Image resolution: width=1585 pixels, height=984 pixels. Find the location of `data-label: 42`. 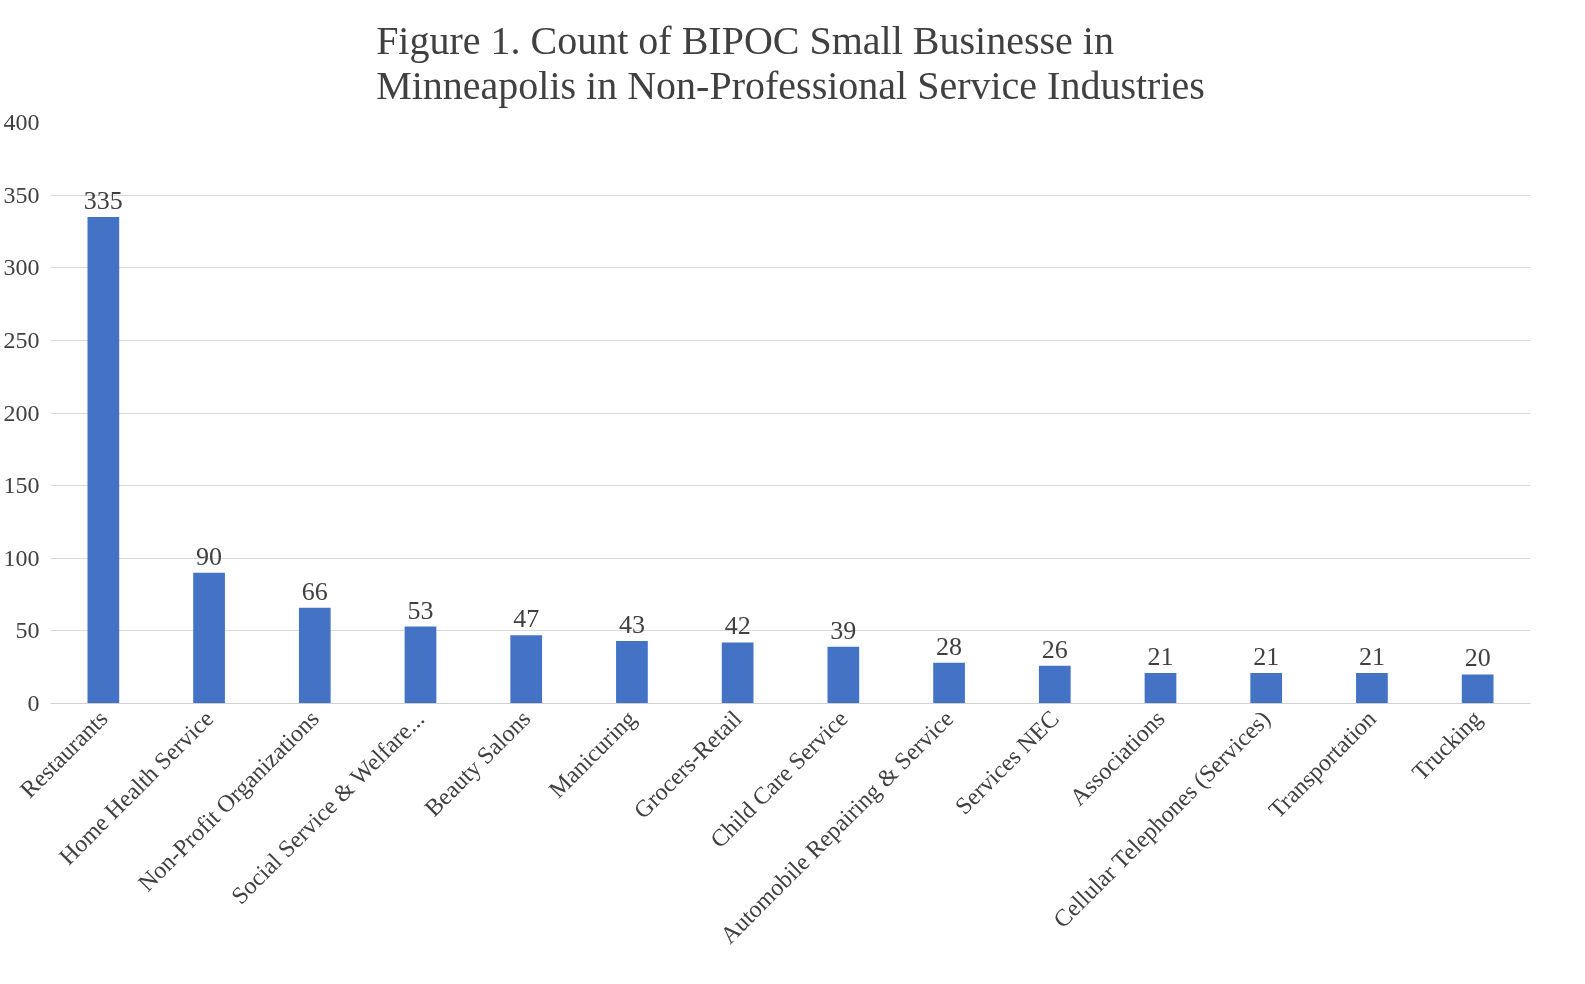

data-label: 42 is located at coordinates (737, 626).